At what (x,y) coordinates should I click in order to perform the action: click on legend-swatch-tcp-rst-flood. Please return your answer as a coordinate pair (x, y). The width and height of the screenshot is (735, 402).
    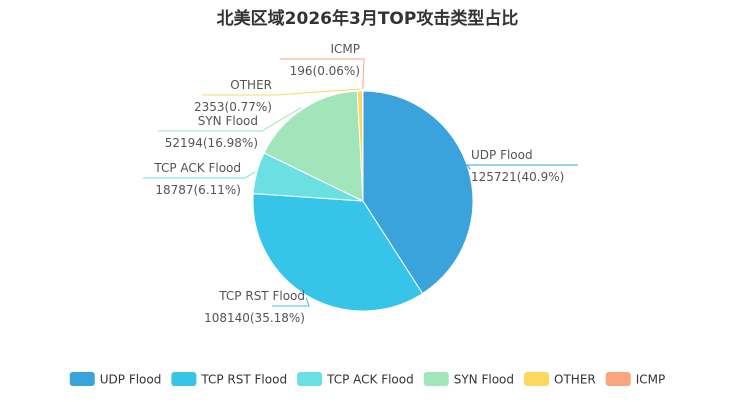
    Looking at the image, I should click on (184, 379).